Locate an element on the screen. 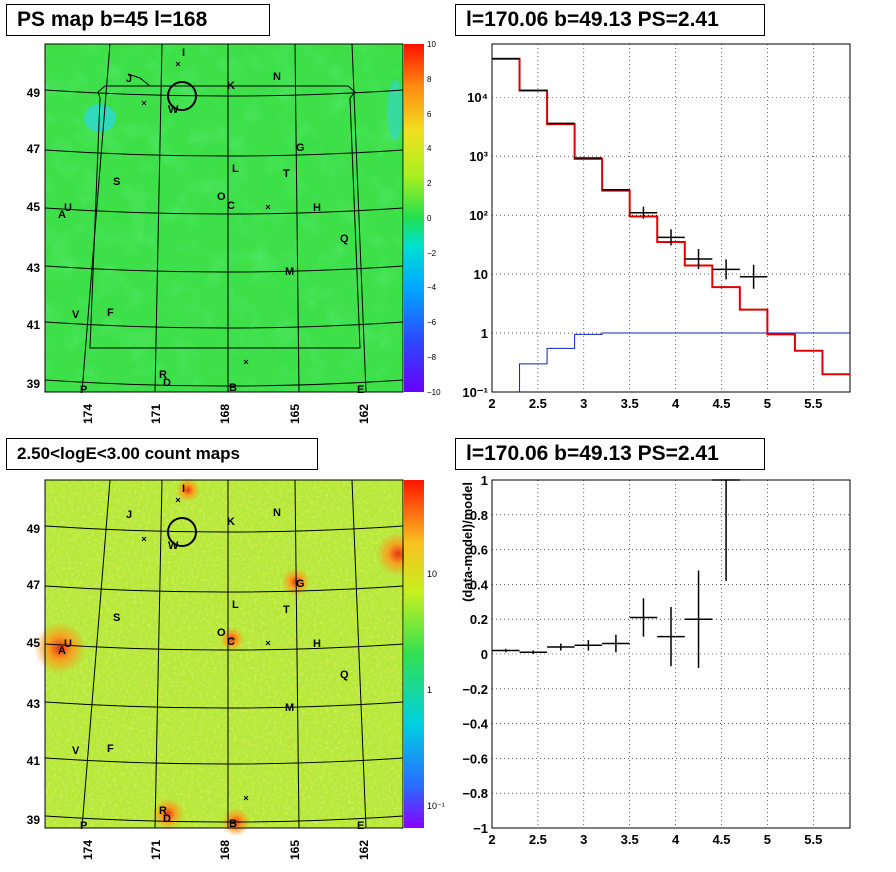 This screenshot has width=896, height=872. map-top-markers is located at coordinates (206, 213).